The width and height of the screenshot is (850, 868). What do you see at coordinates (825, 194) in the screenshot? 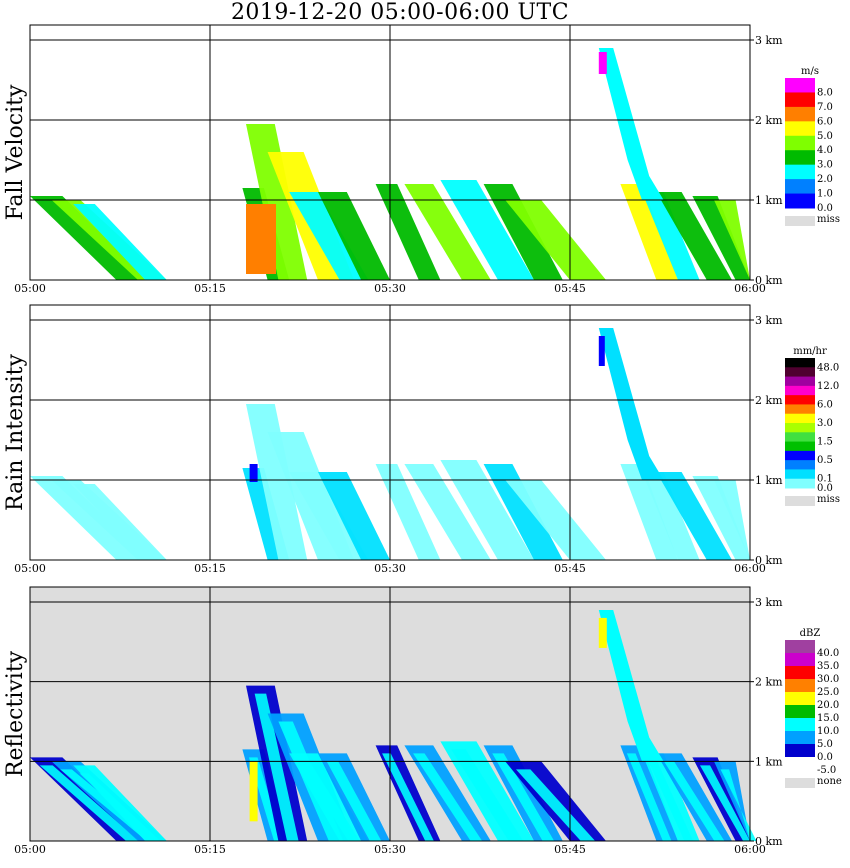
I see `legend-label: 1.0` at bounding box center [825, 194].